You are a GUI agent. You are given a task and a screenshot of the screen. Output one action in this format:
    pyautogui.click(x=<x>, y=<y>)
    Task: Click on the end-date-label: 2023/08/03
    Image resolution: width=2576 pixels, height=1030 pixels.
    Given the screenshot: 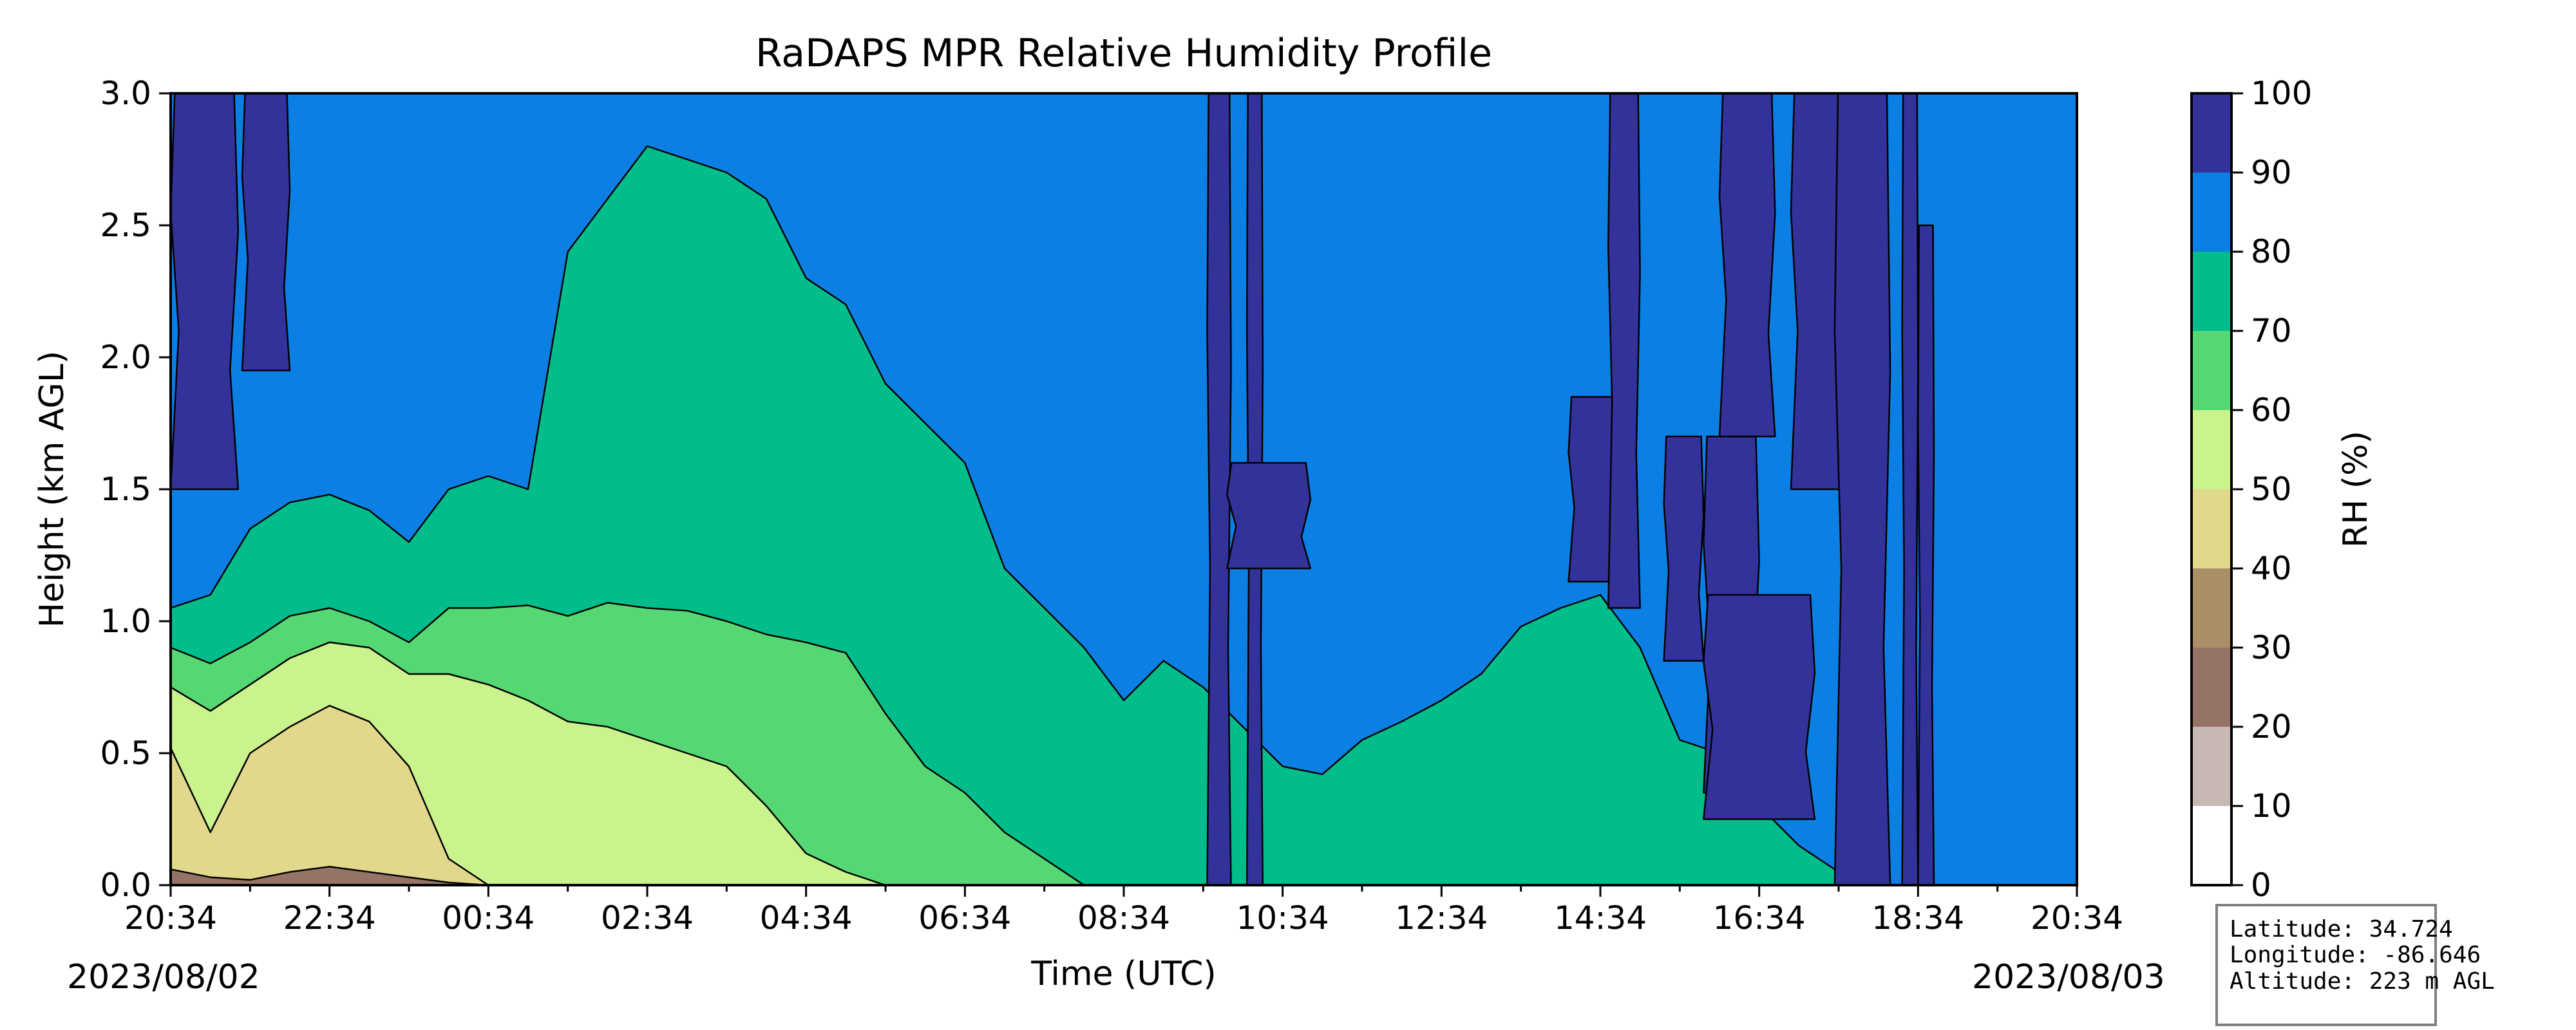 What is the action you would take?
    pyautogui.click(x=2068, y=977)
    